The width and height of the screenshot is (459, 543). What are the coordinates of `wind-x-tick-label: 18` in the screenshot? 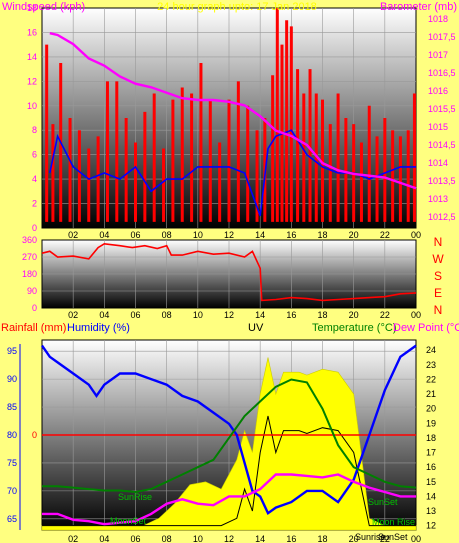 It's located at (322, 235).